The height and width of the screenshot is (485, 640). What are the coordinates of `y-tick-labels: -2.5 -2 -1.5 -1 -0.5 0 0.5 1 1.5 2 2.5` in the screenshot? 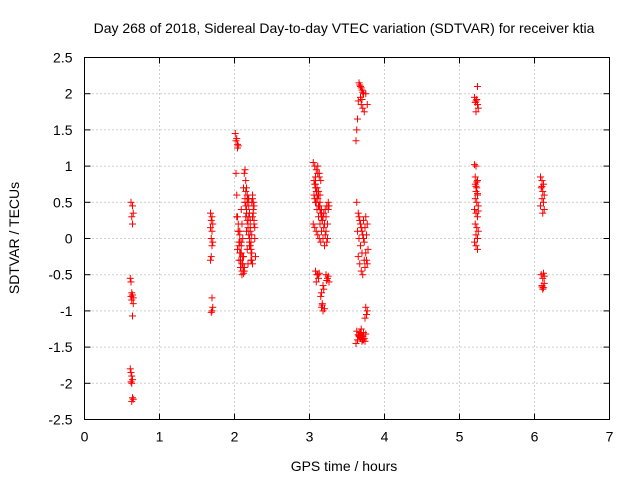 It's located at (60, 239).